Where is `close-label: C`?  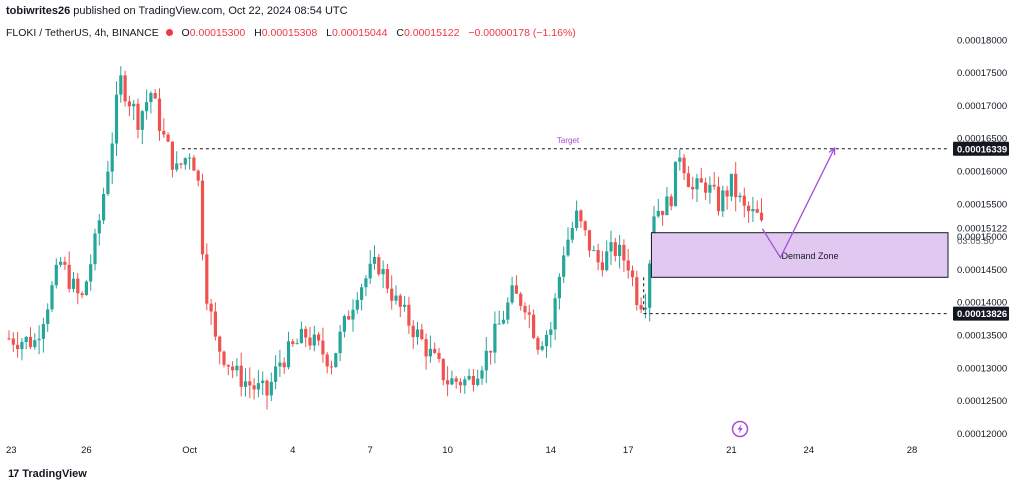 close-label: C is located at coordinates (400, 33).